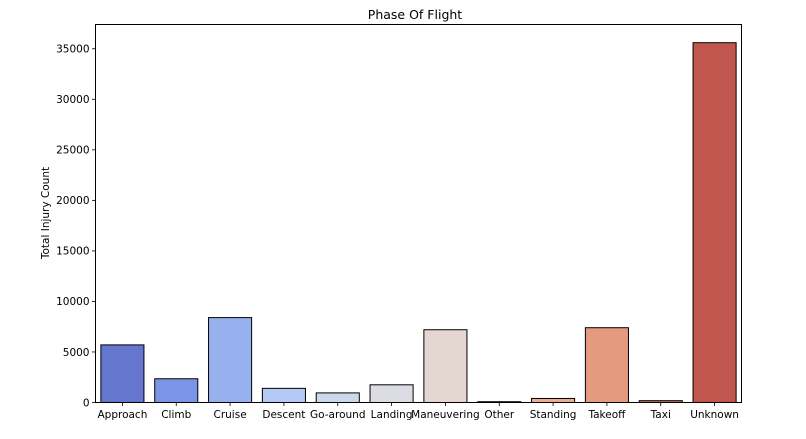 The width and height of the screenshot is (806, 439). Describe the element at coordinates (122, 374) in the screenshot. I see `bar-approach` at that location.